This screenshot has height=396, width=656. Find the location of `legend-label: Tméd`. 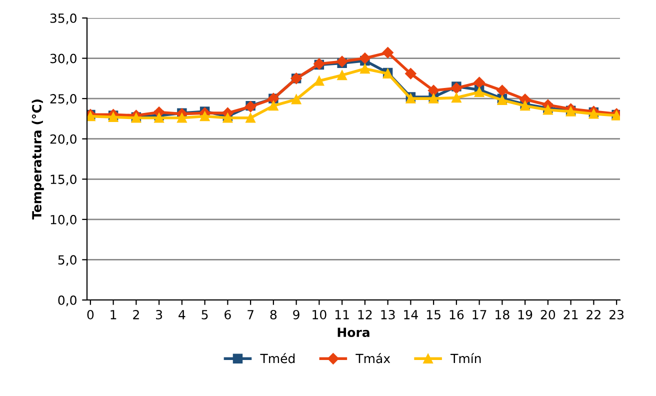

legend-label: Tméd is located at coordinates (277, 358).